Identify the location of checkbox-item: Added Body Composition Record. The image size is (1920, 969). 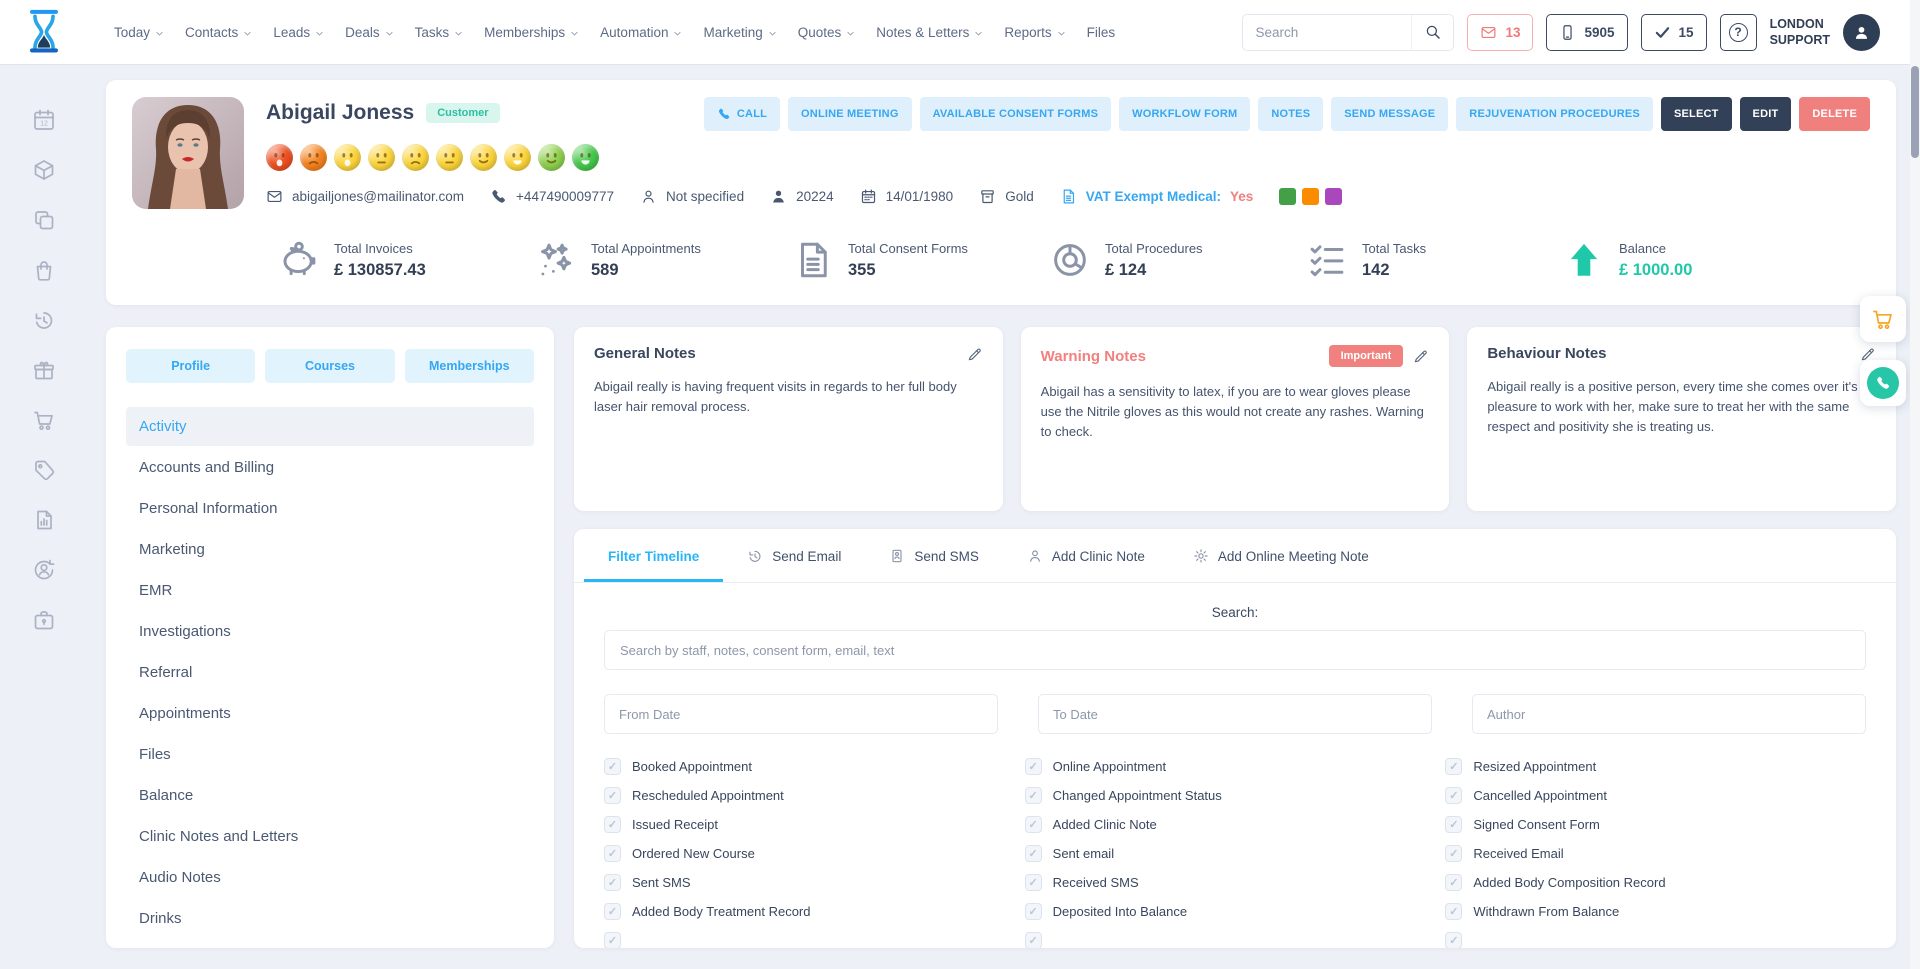
(1655, 882).